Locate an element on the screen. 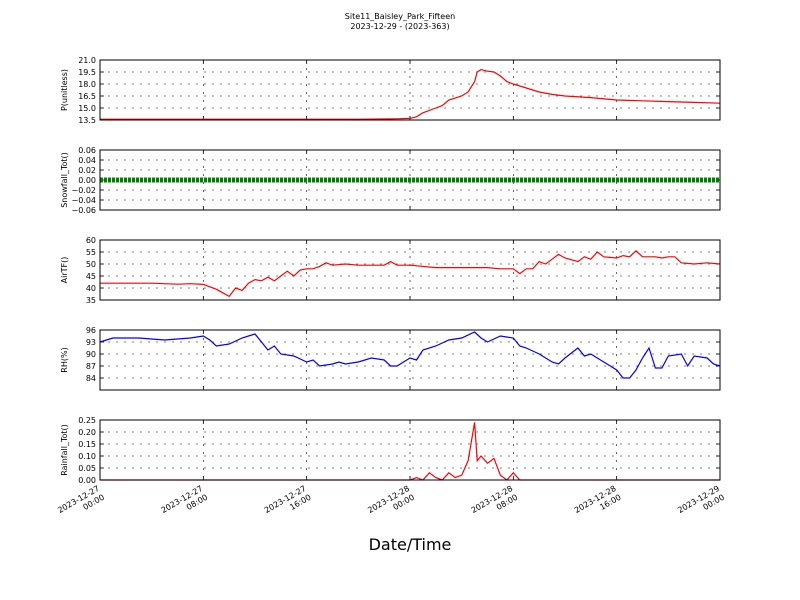 The height and width of the screenshot is (600, 800). y-tick-label: 0.04 is located at coordinates (87, 160).